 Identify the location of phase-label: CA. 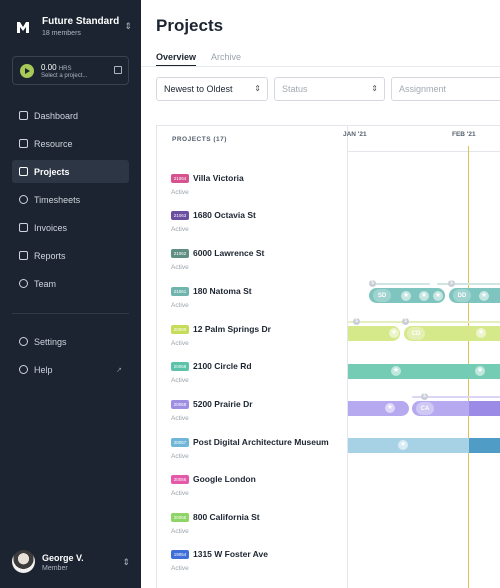
(425, 408).